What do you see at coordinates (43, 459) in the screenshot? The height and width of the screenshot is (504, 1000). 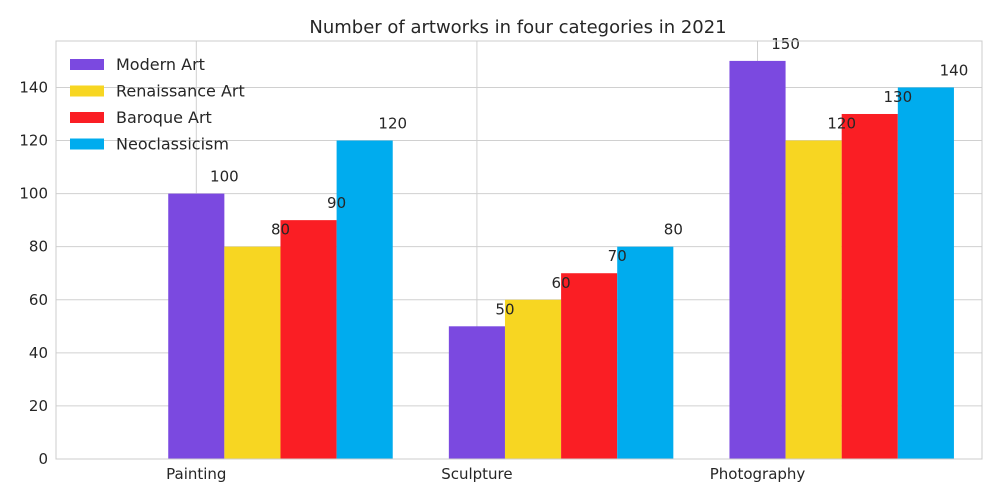 I see `y-tick-label: 0` at bounding box center [43, 459].